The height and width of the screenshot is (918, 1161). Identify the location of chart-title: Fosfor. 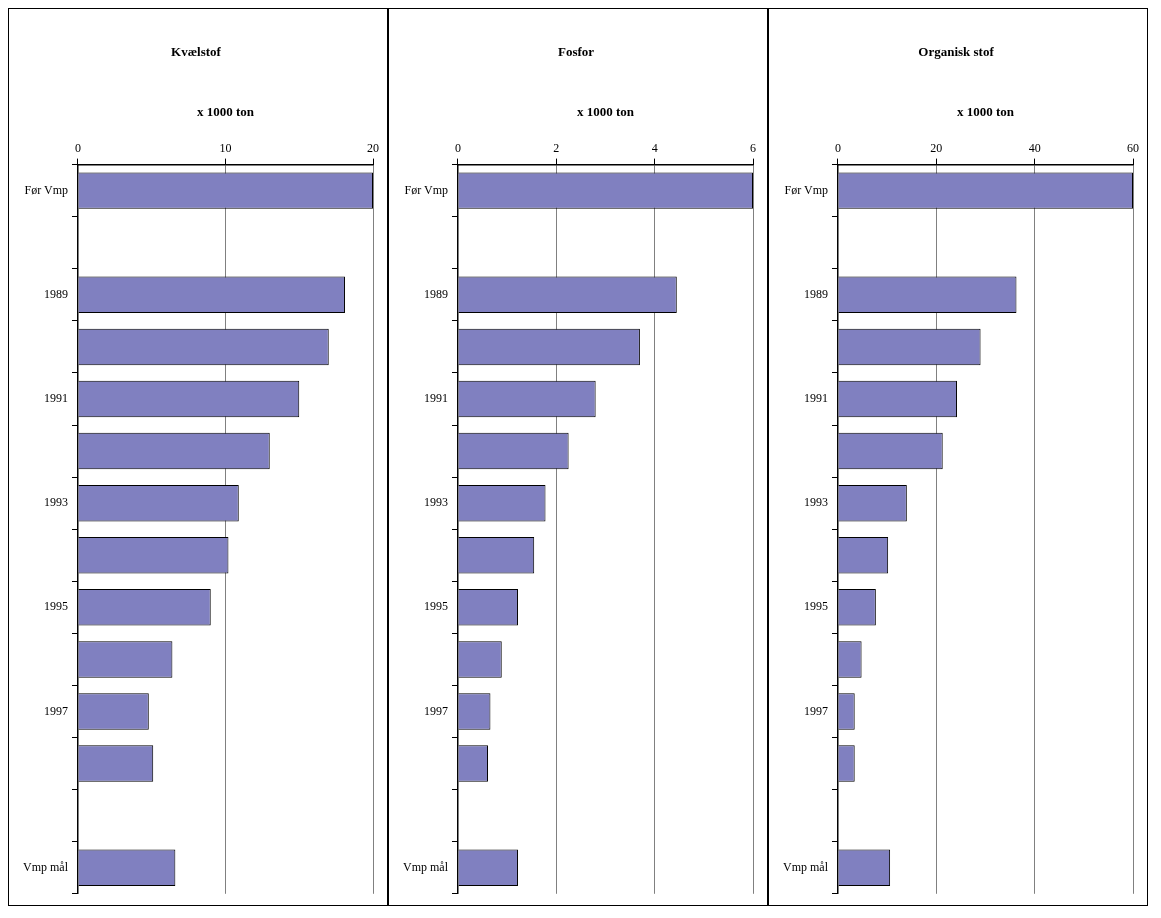
(576, 52).